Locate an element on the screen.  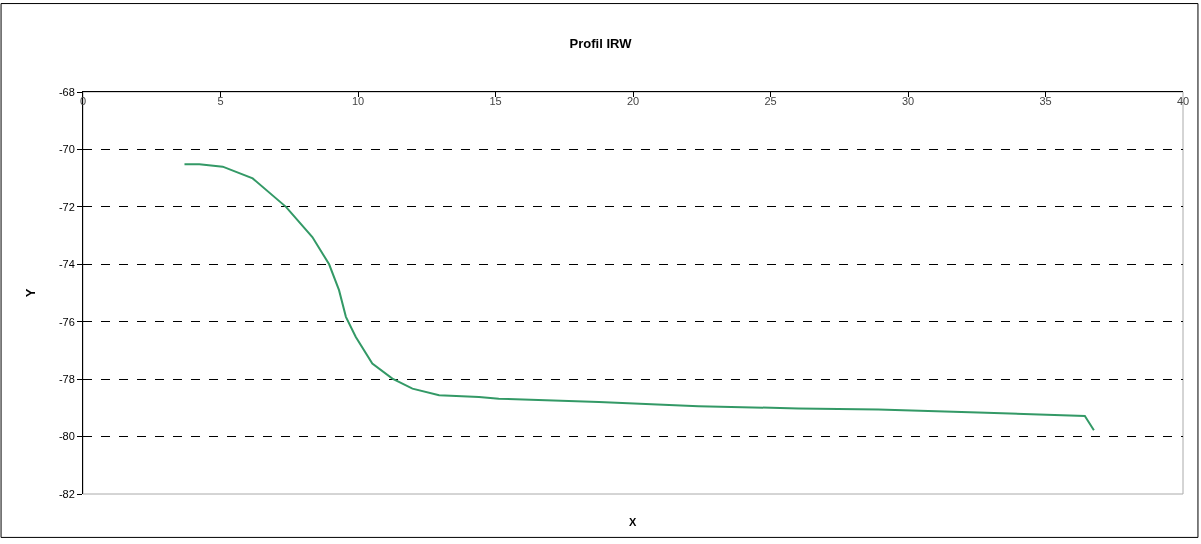
x-tick-label: 30 is located at coordinates (908, 101).